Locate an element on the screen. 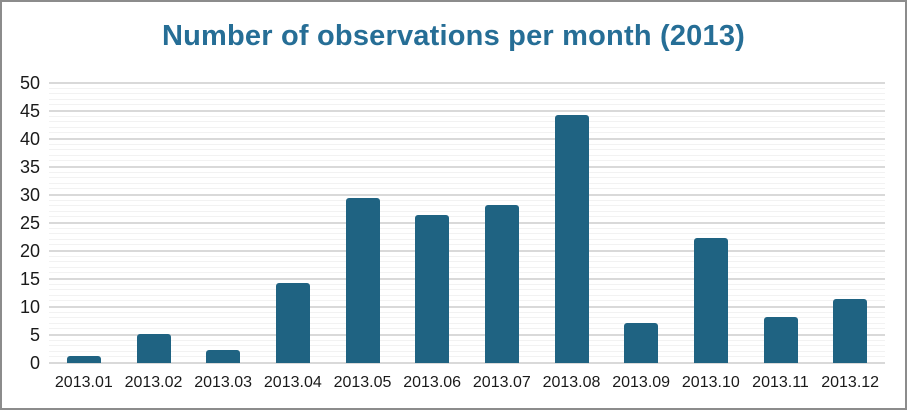  y-tick-label: 35 is located at coordinates (29, 167).